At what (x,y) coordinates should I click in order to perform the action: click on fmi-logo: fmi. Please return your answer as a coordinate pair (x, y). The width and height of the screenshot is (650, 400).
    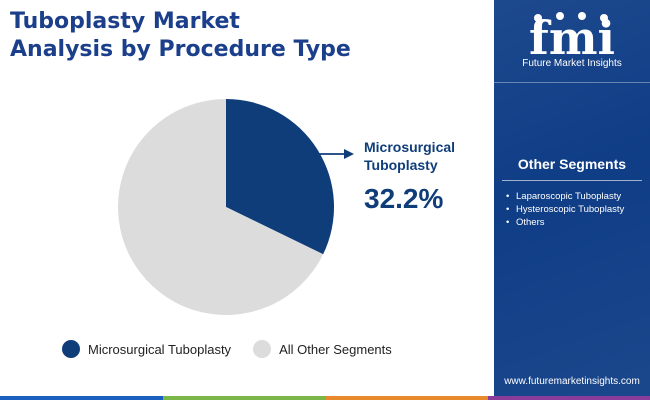
    Looking at the image, I should click on (572, 38).